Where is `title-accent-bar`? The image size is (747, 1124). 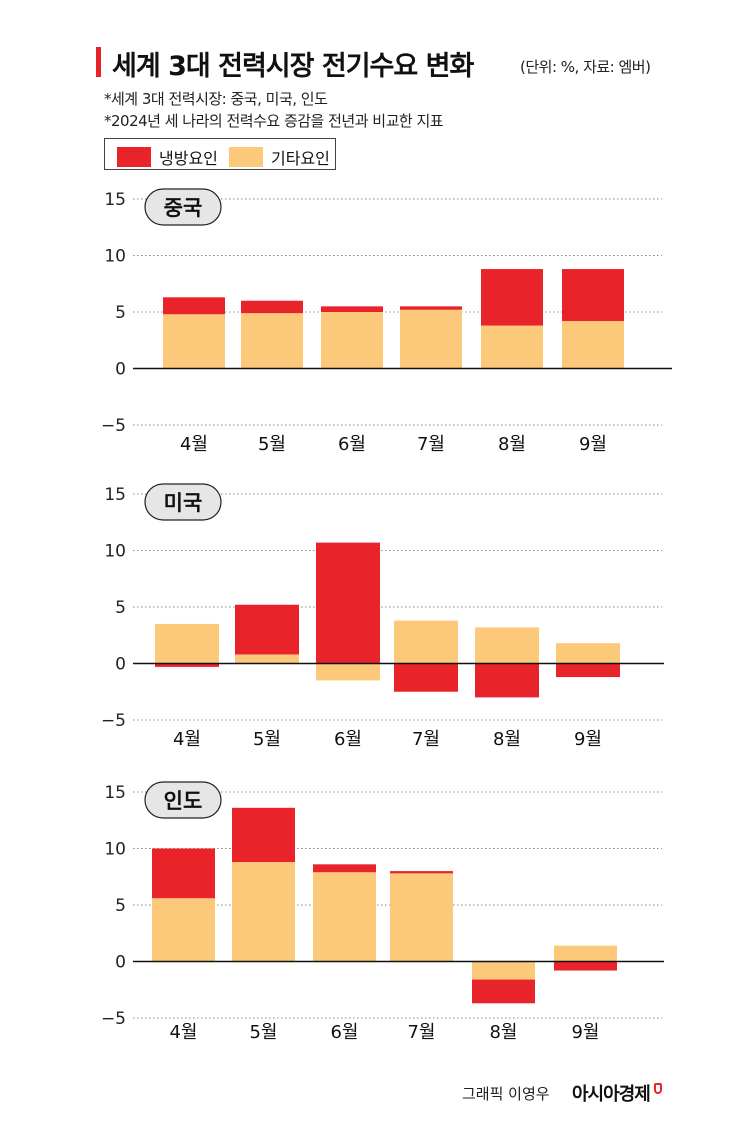
title-accent-bar is located at coordinates (98, 62).